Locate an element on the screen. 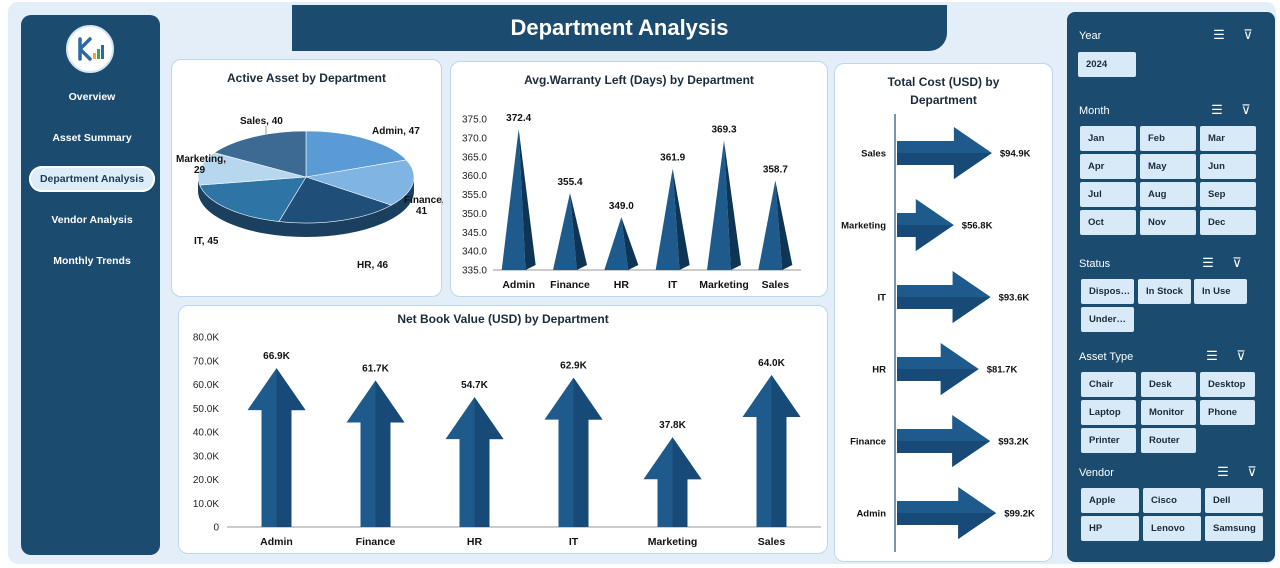  warranty-value-label: 372.4 is located at coordinates (518, 118).